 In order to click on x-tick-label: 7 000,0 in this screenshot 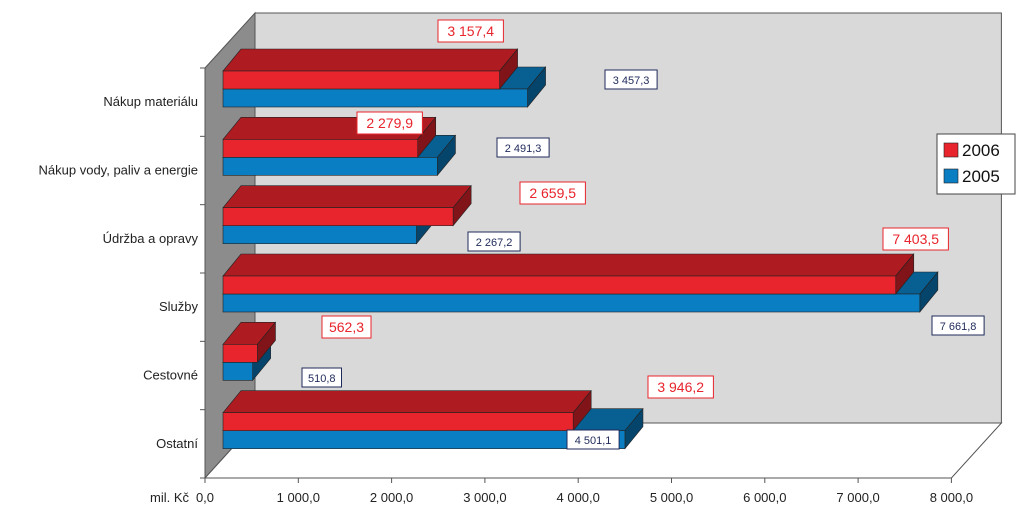, I will do `click(857, 497)`.